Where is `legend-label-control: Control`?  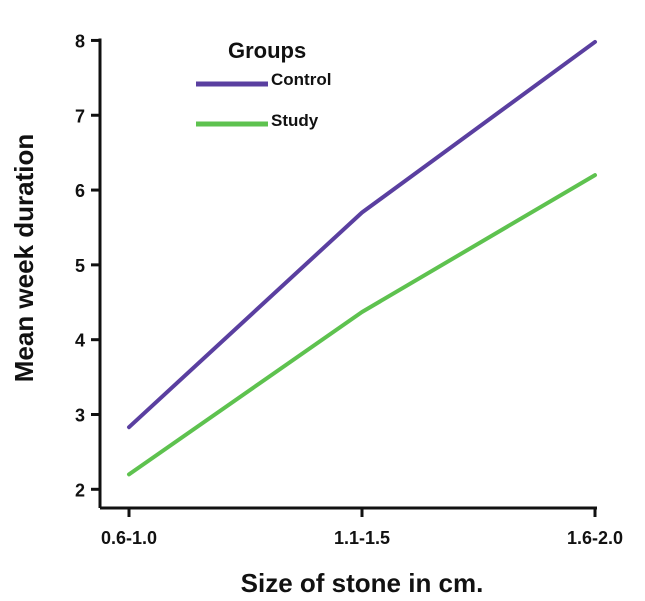 legend-label-control: Control is located at coordinates (301, 79).